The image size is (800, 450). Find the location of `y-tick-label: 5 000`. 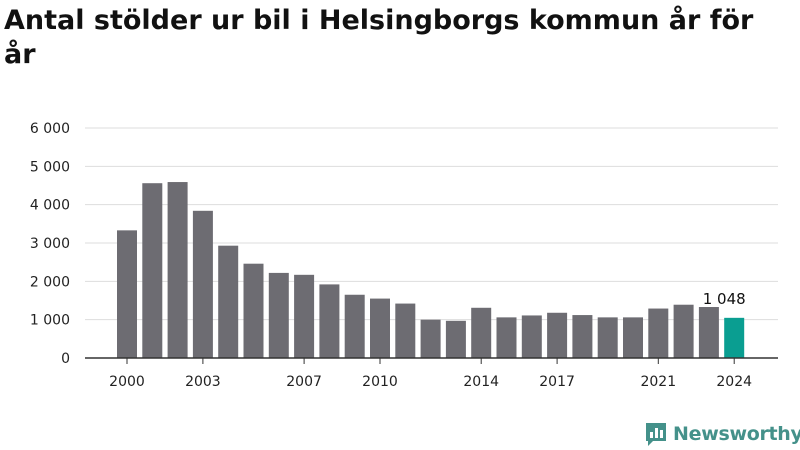

y-tick-label: 5 000 is located at coordinates (50, 167).